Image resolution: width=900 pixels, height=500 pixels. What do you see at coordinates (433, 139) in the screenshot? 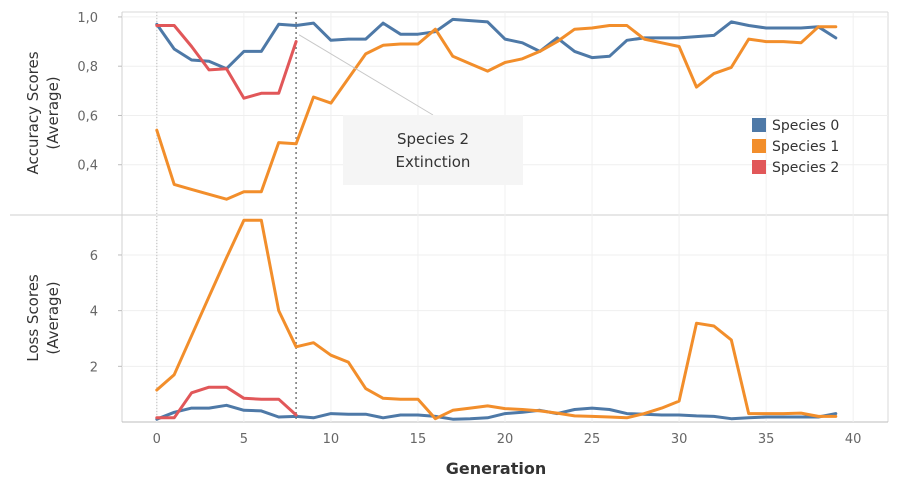
I see `annotation-line-1: Species 2` at bounding box center [433, 139].